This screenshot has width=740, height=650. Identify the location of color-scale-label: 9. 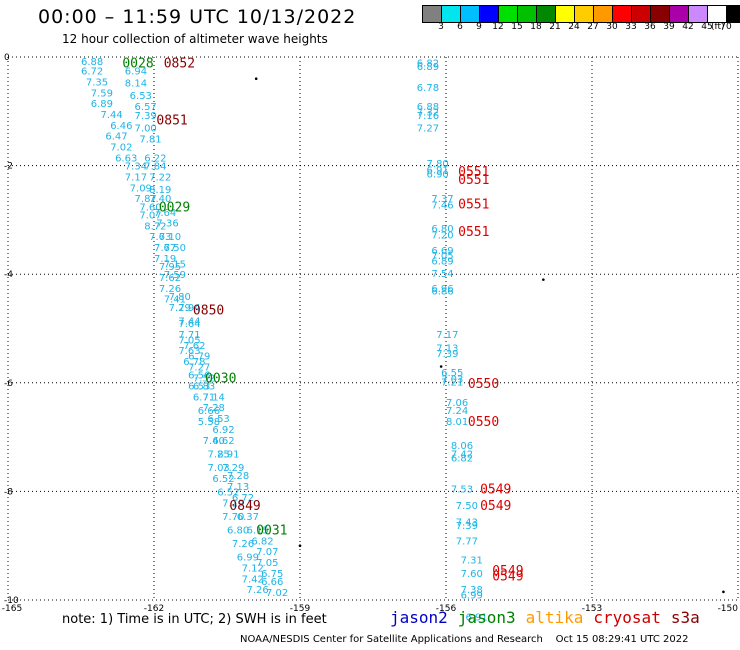
(479, 27).